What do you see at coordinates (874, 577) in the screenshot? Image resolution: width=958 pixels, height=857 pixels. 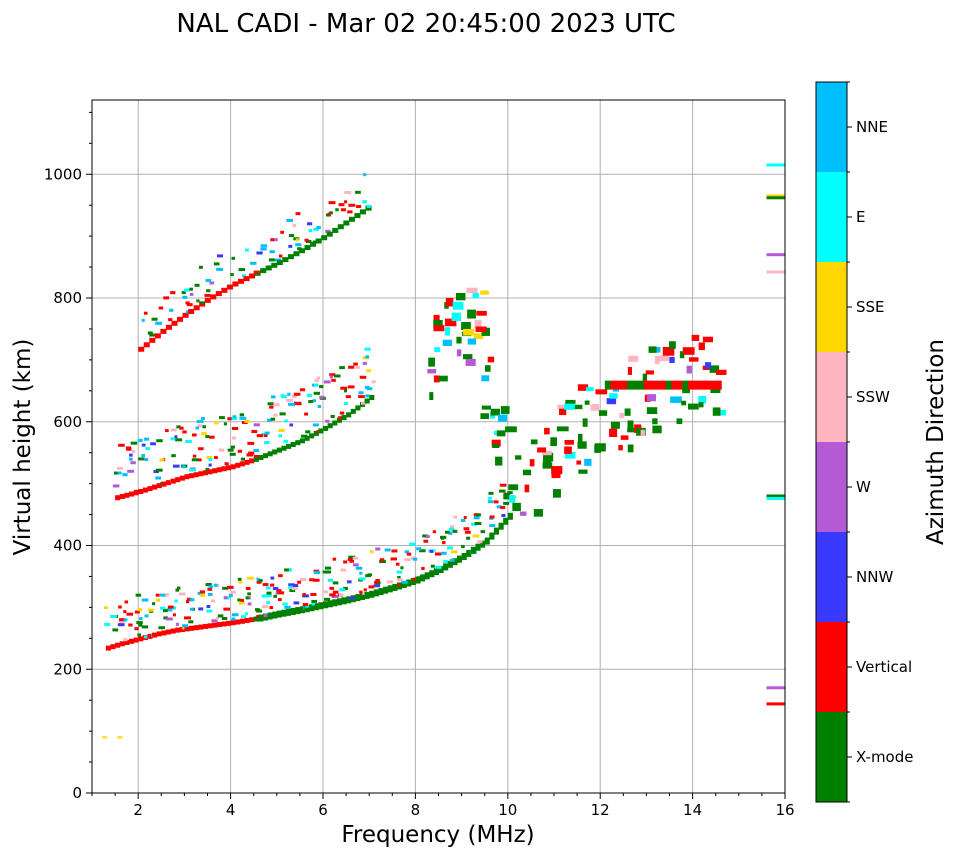 I see `colorbar-tick-label: NNW` at bounding box center [874, 577].